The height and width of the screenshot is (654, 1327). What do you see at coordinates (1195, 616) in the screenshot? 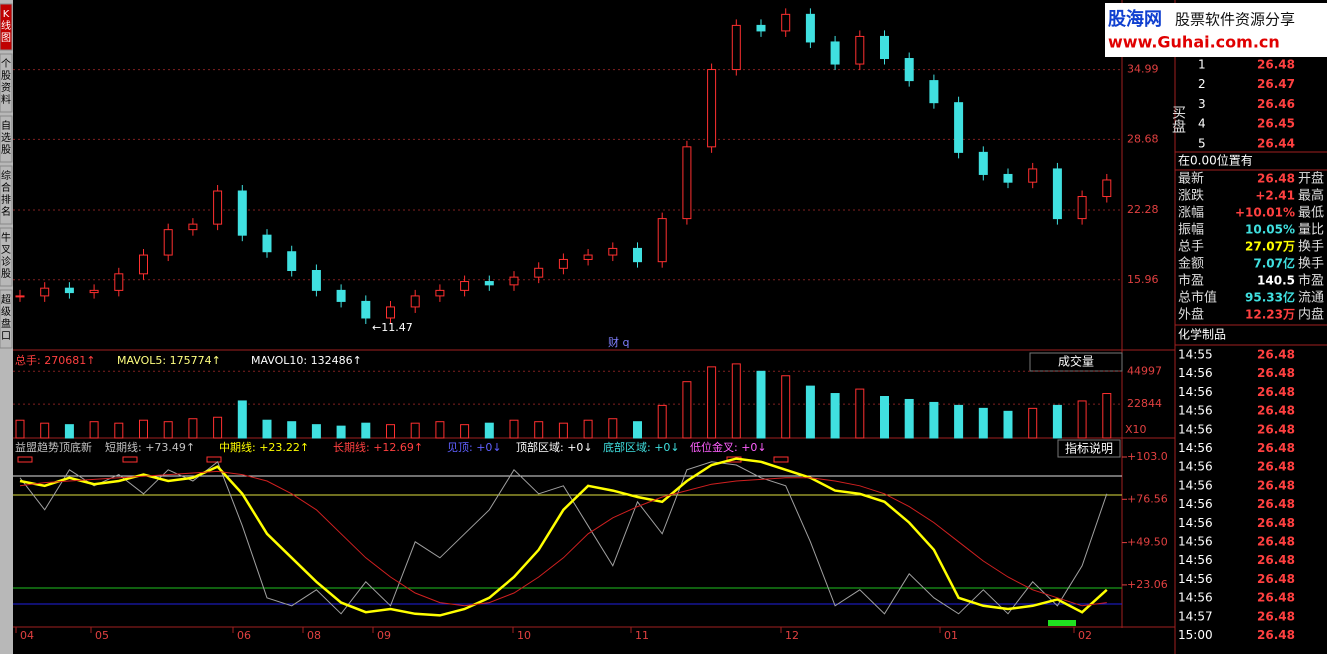
I see `trade-time: 14:57` at bounding box center [1195, 616].